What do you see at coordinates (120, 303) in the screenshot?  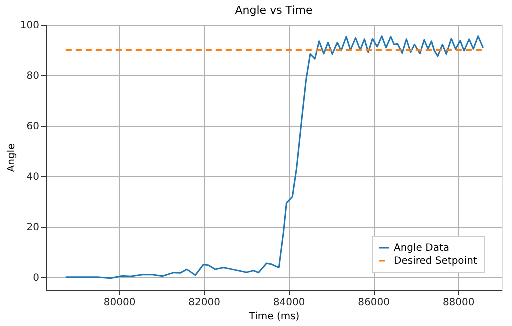 I see `x-tick-label: 80000` at bounding box center [120, 303].